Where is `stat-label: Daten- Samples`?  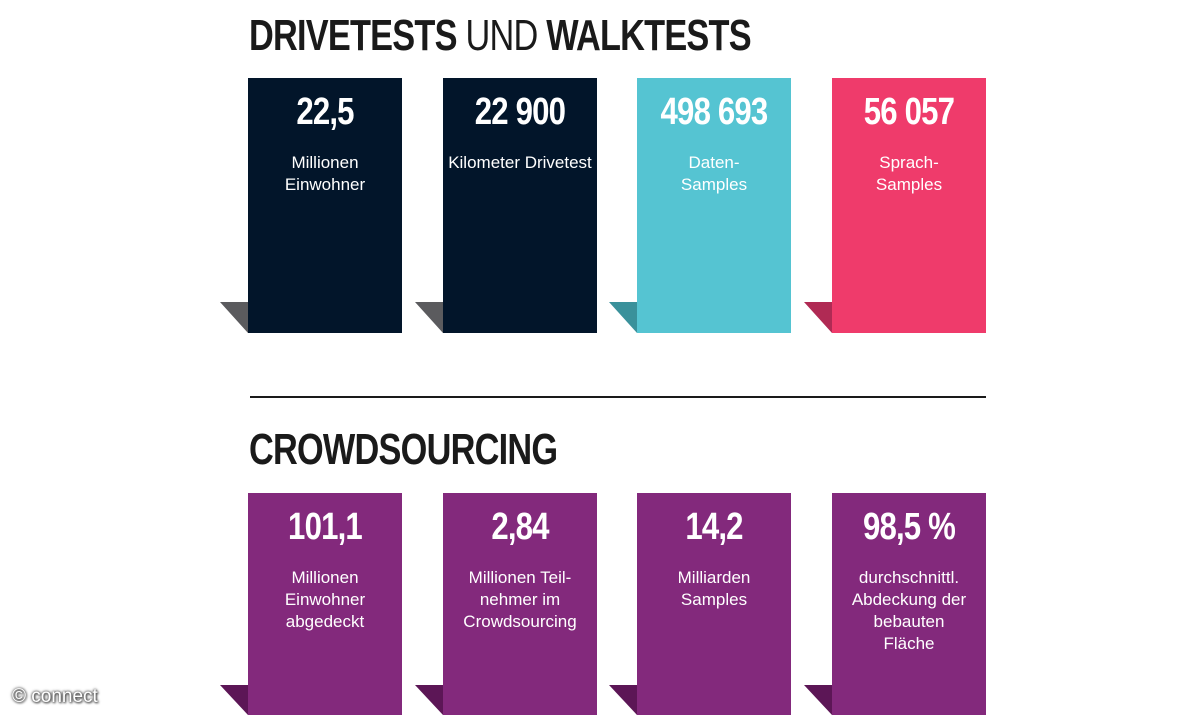
stat-label: Daten- Samples is located at coordinates (714, 173).